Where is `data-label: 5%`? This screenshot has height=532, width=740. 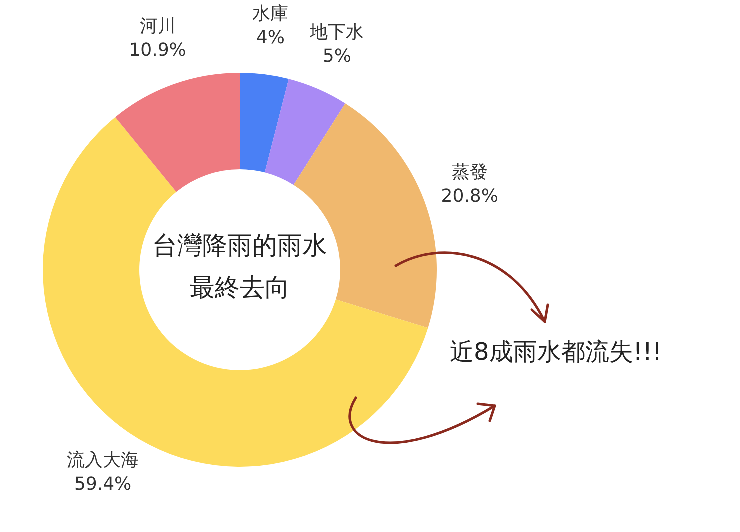 data-label: 5% is located at coordinates (337, 56).